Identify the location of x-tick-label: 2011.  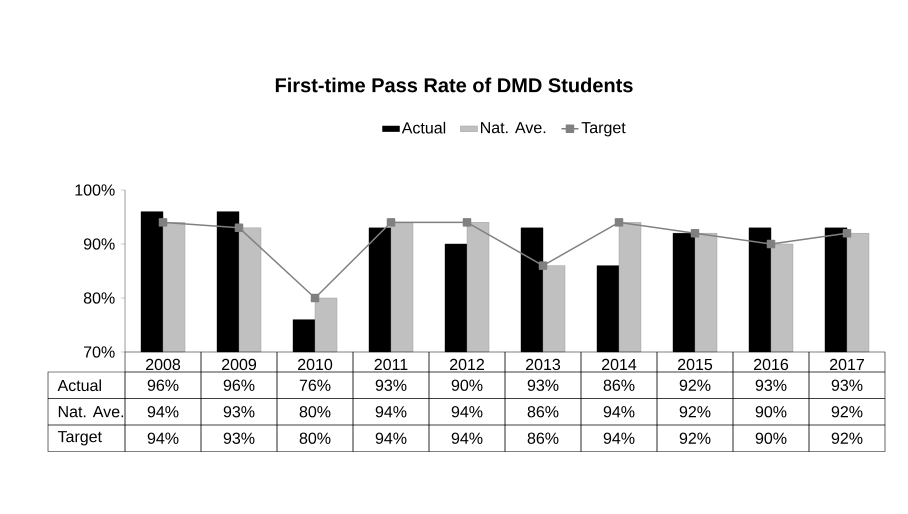
(391, 364).